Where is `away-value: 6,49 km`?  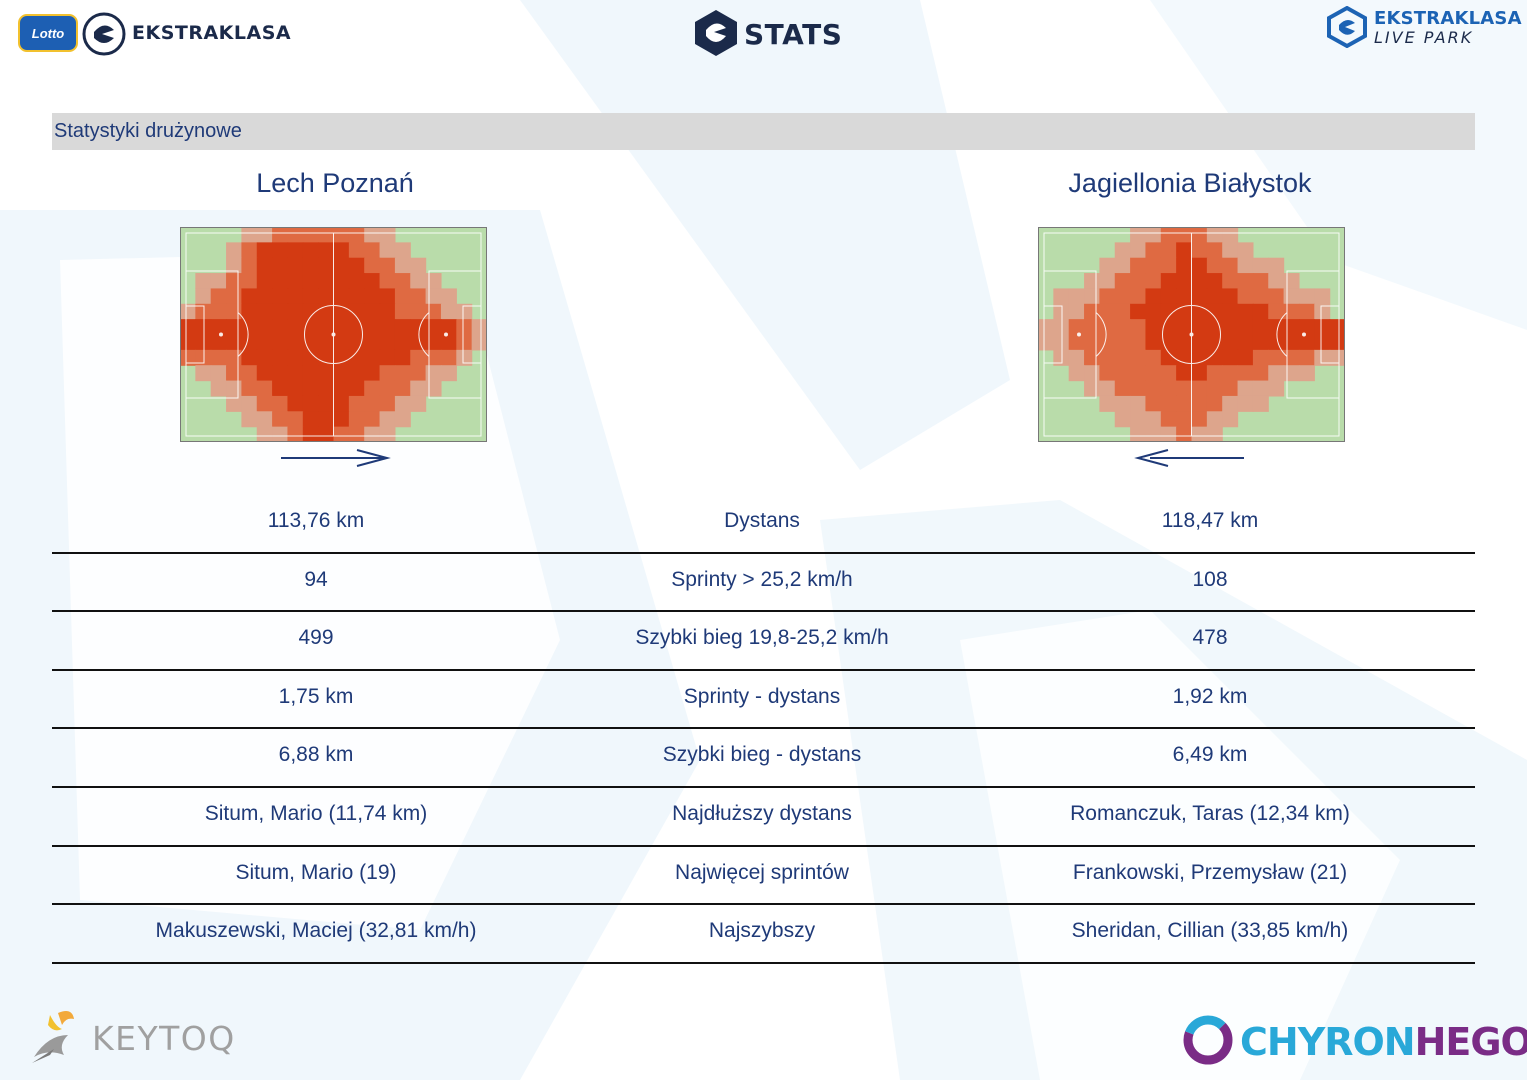
away-value: 6,49 km is located at coordinates (1210, 755).